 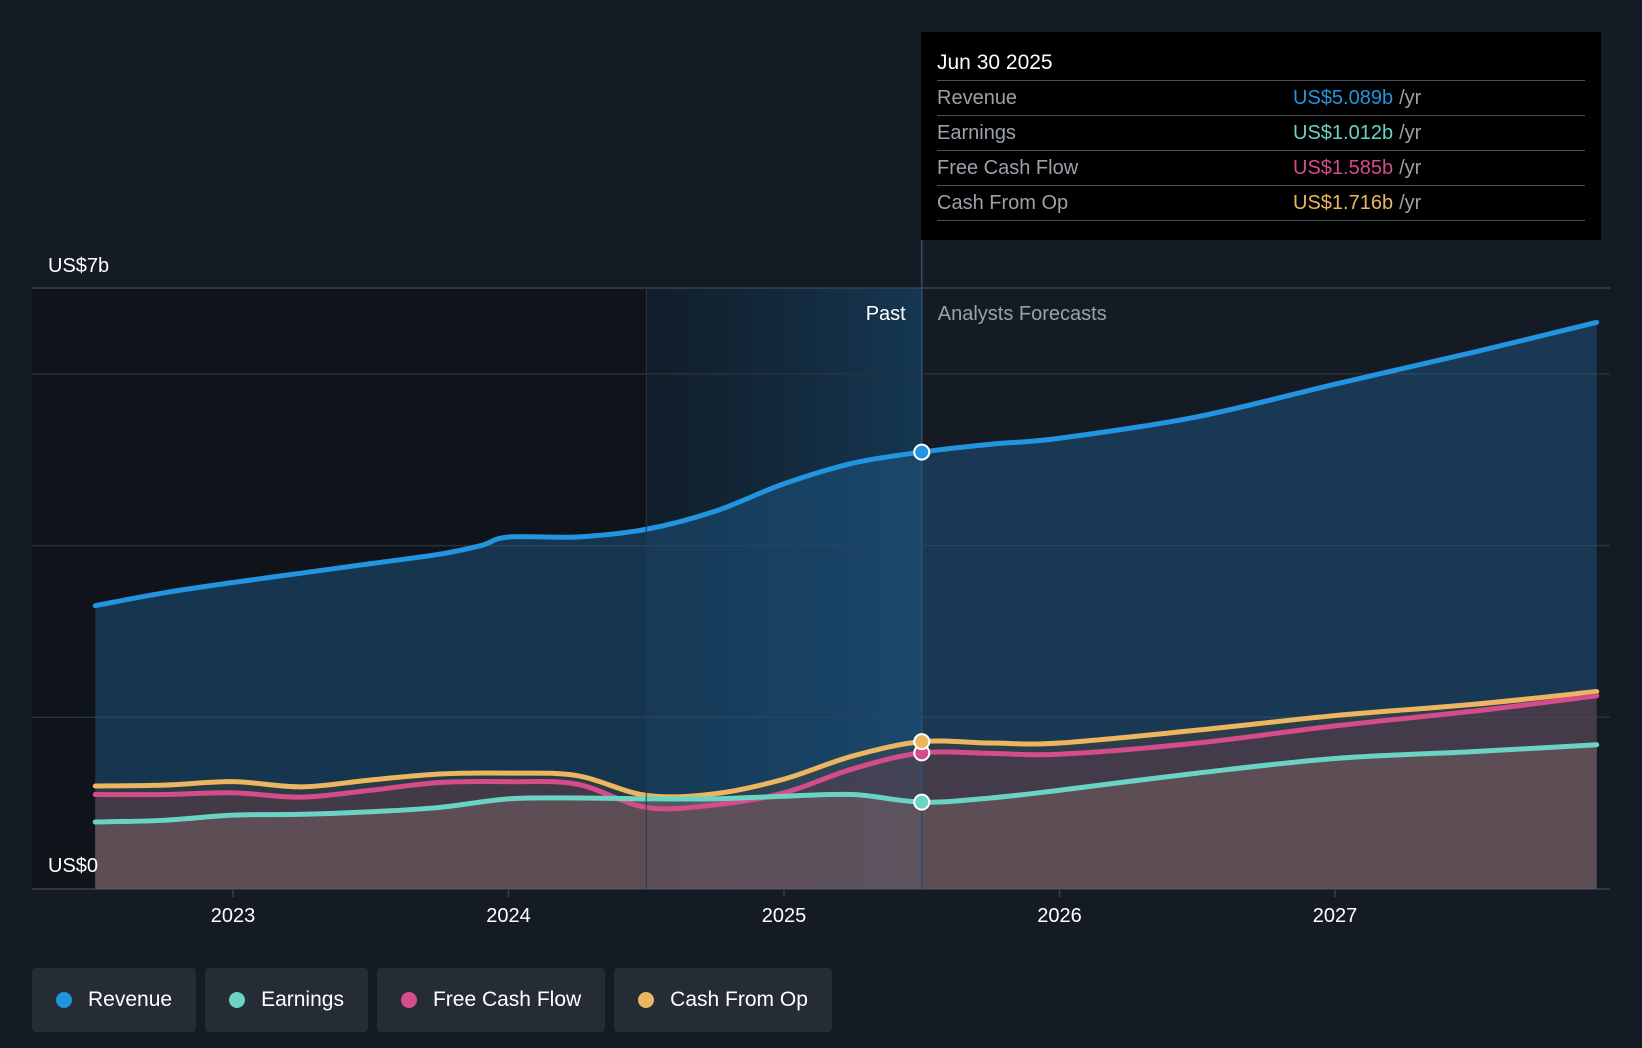 What do you see at coordinates (1335, 916) in the screenshot?
I see `x-tick-label: 2027` at bounding box center [1335, 916].